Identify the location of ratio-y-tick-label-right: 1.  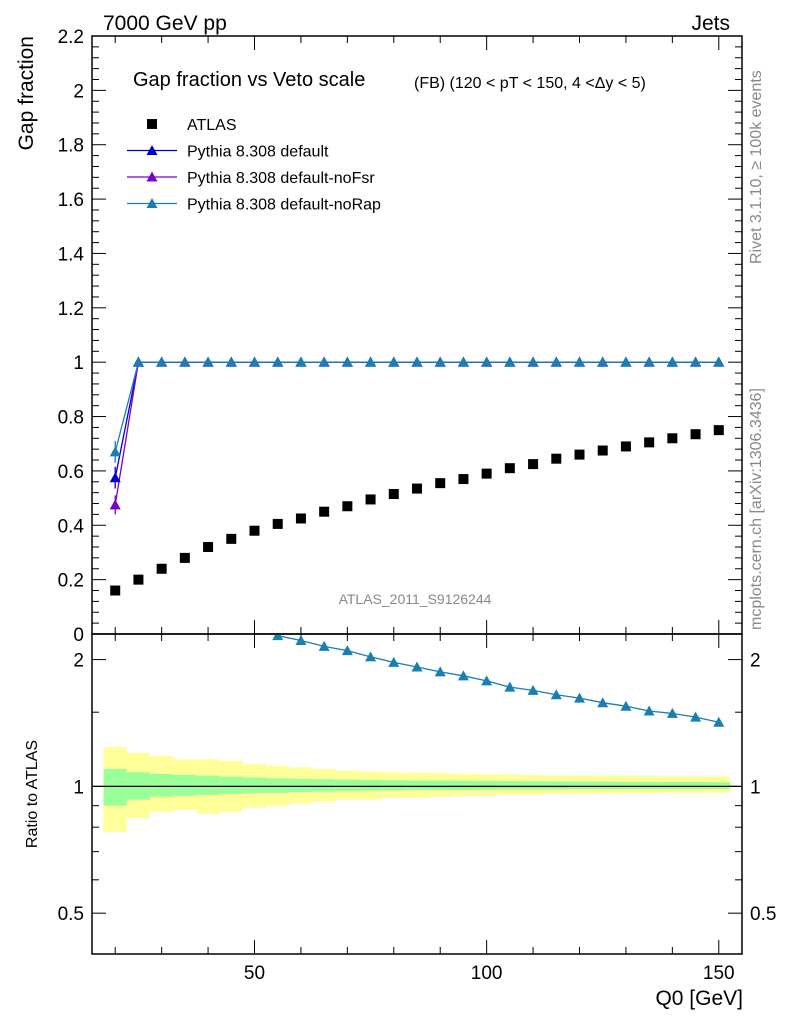
(755, 787).